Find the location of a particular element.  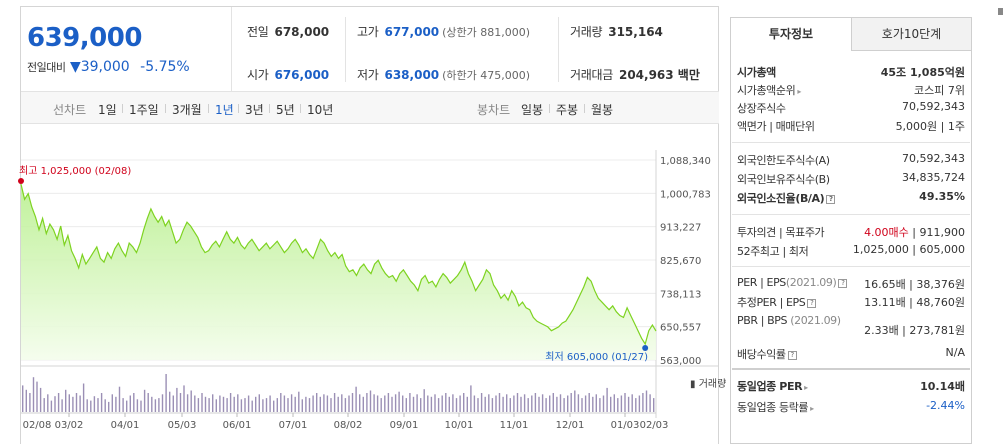

prev-close-value: 678,000 is located at coordinates (302, 32).